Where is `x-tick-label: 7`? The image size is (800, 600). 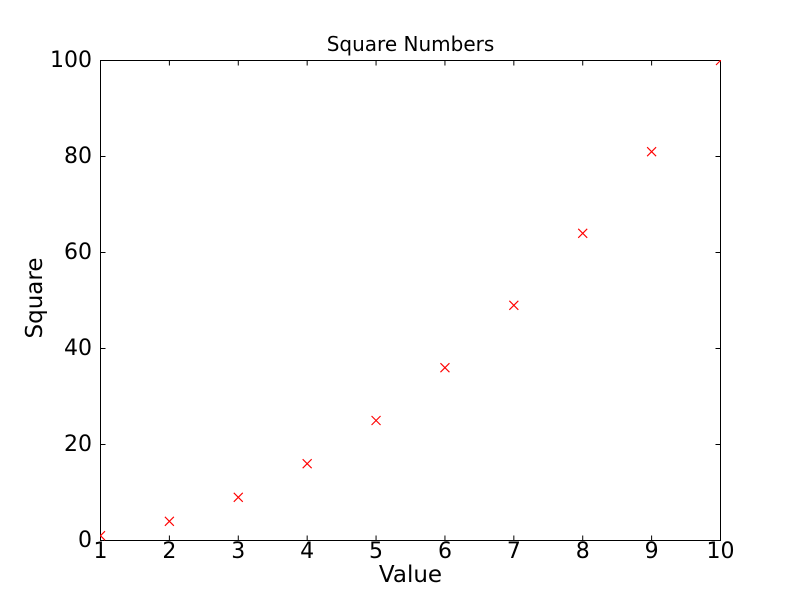 x-tick-label: 7 is located at coordinates (513, 551).